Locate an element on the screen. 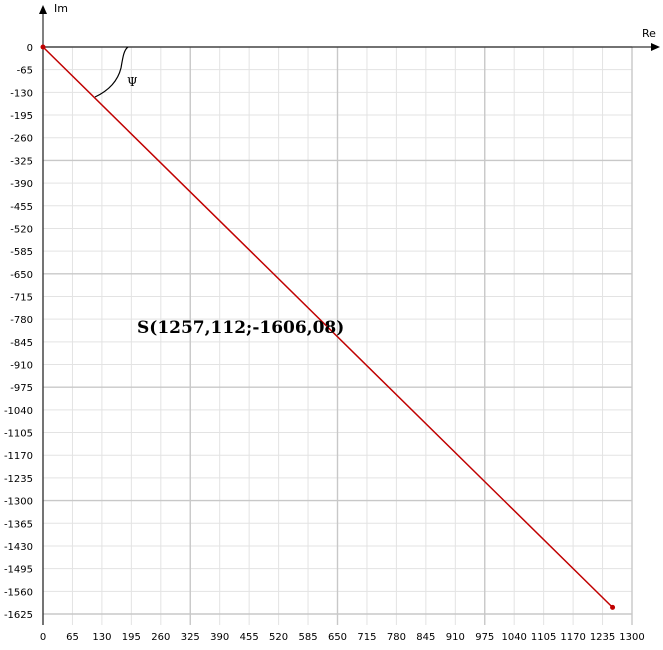 The height and width of the screenshot is (650, 663). x-tick-label: 520 is located at coordinates (278, 637).